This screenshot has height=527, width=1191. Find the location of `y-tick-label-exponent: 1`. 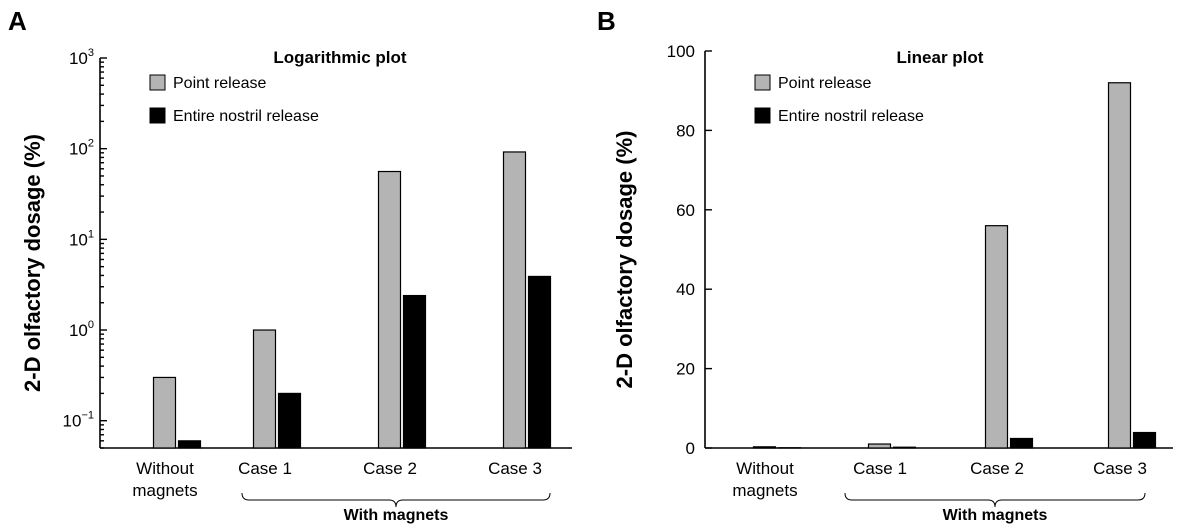

y-tick-label-exponent: 1 is located at coordinates (91, 234).